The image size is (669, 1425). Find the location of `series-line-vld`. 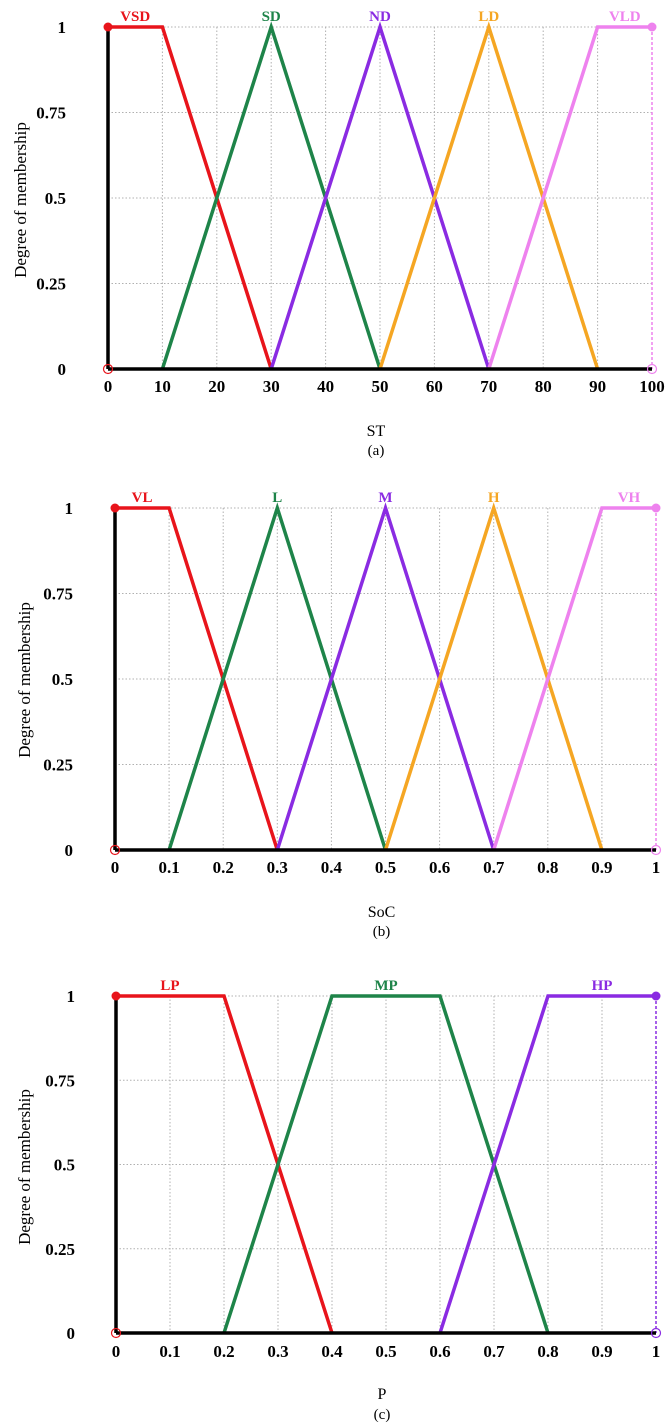

series-line-vld is located at coordinates (569, 197).